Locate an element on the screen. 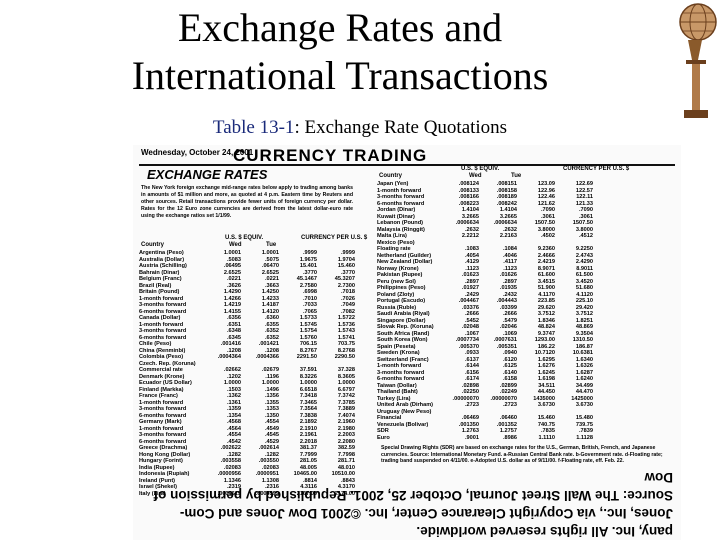  rate-cell: 7.3465 is located at coordinates (308, 402).